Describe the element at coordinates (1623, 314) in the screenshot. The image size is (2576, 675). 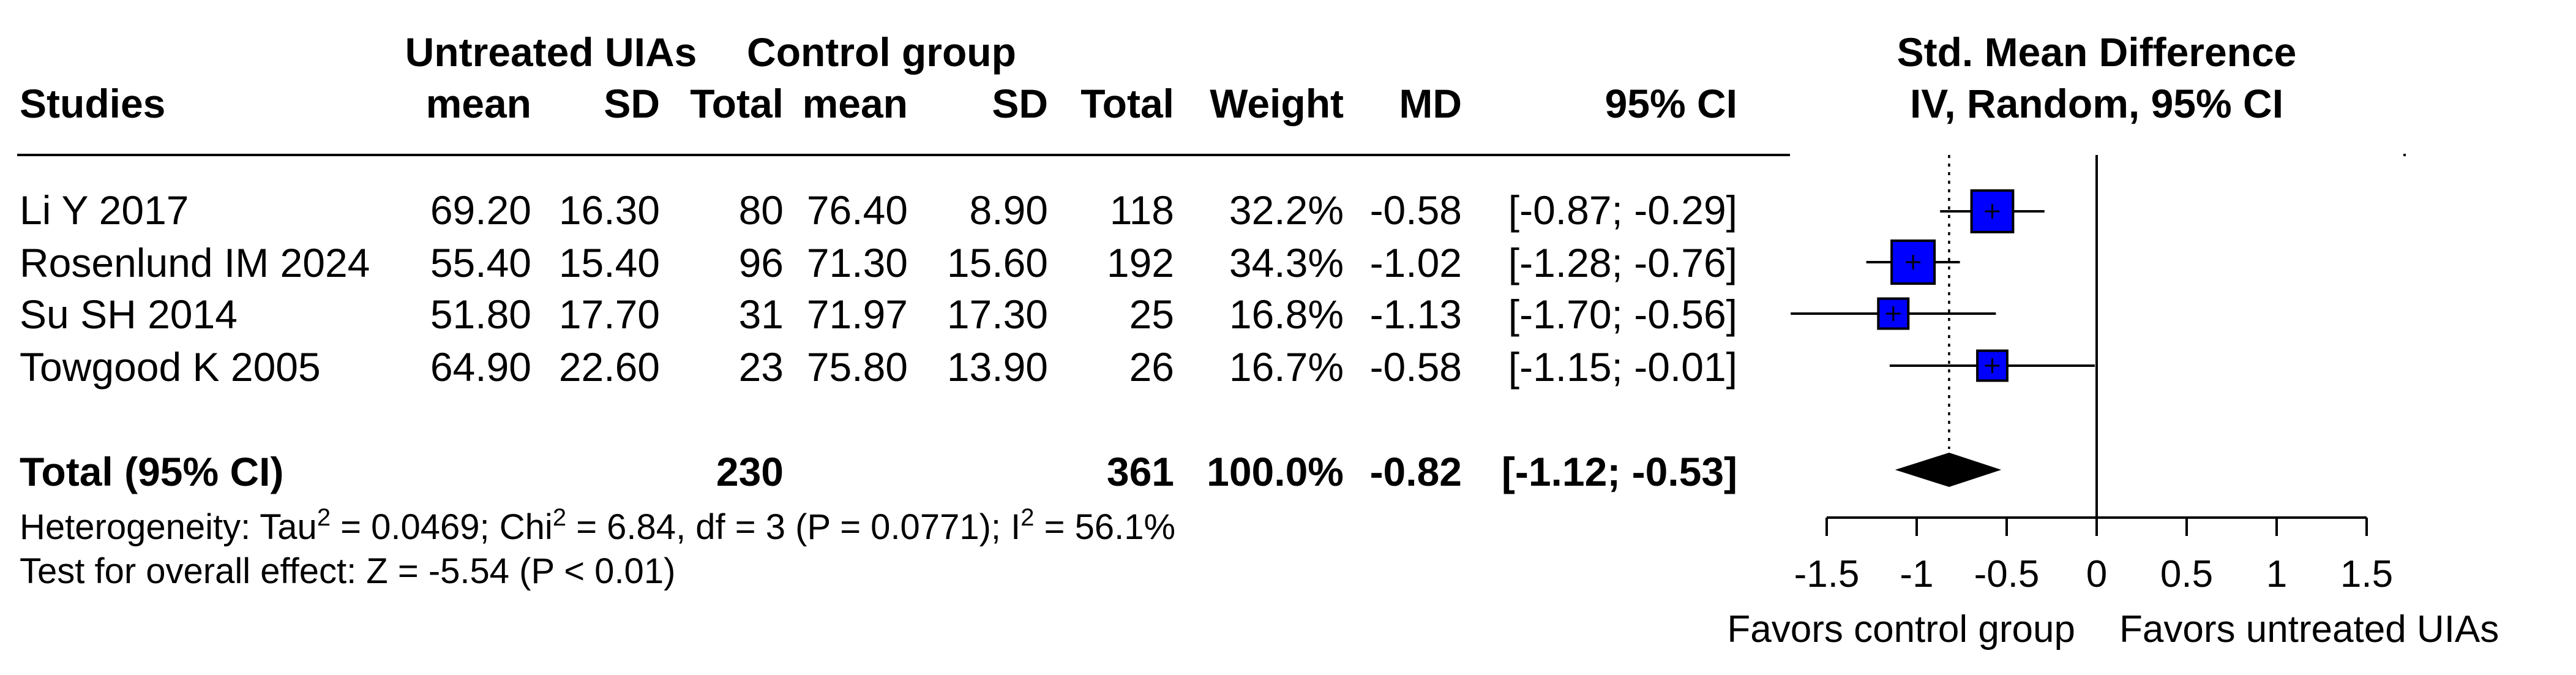
I see `ci-cell: [-1.70; -0.56]` at that location.